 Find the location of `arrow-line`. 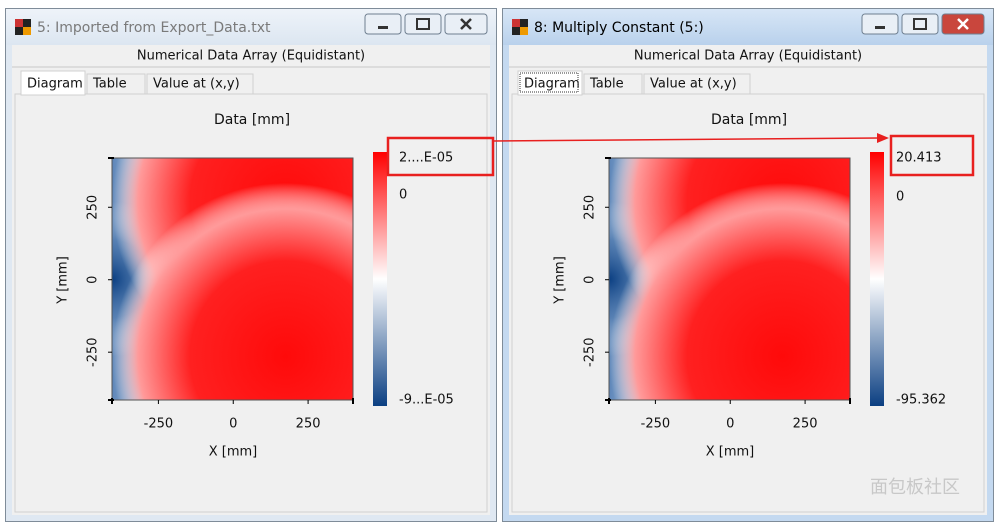

arrow-line is located at coordinates (686, 139).